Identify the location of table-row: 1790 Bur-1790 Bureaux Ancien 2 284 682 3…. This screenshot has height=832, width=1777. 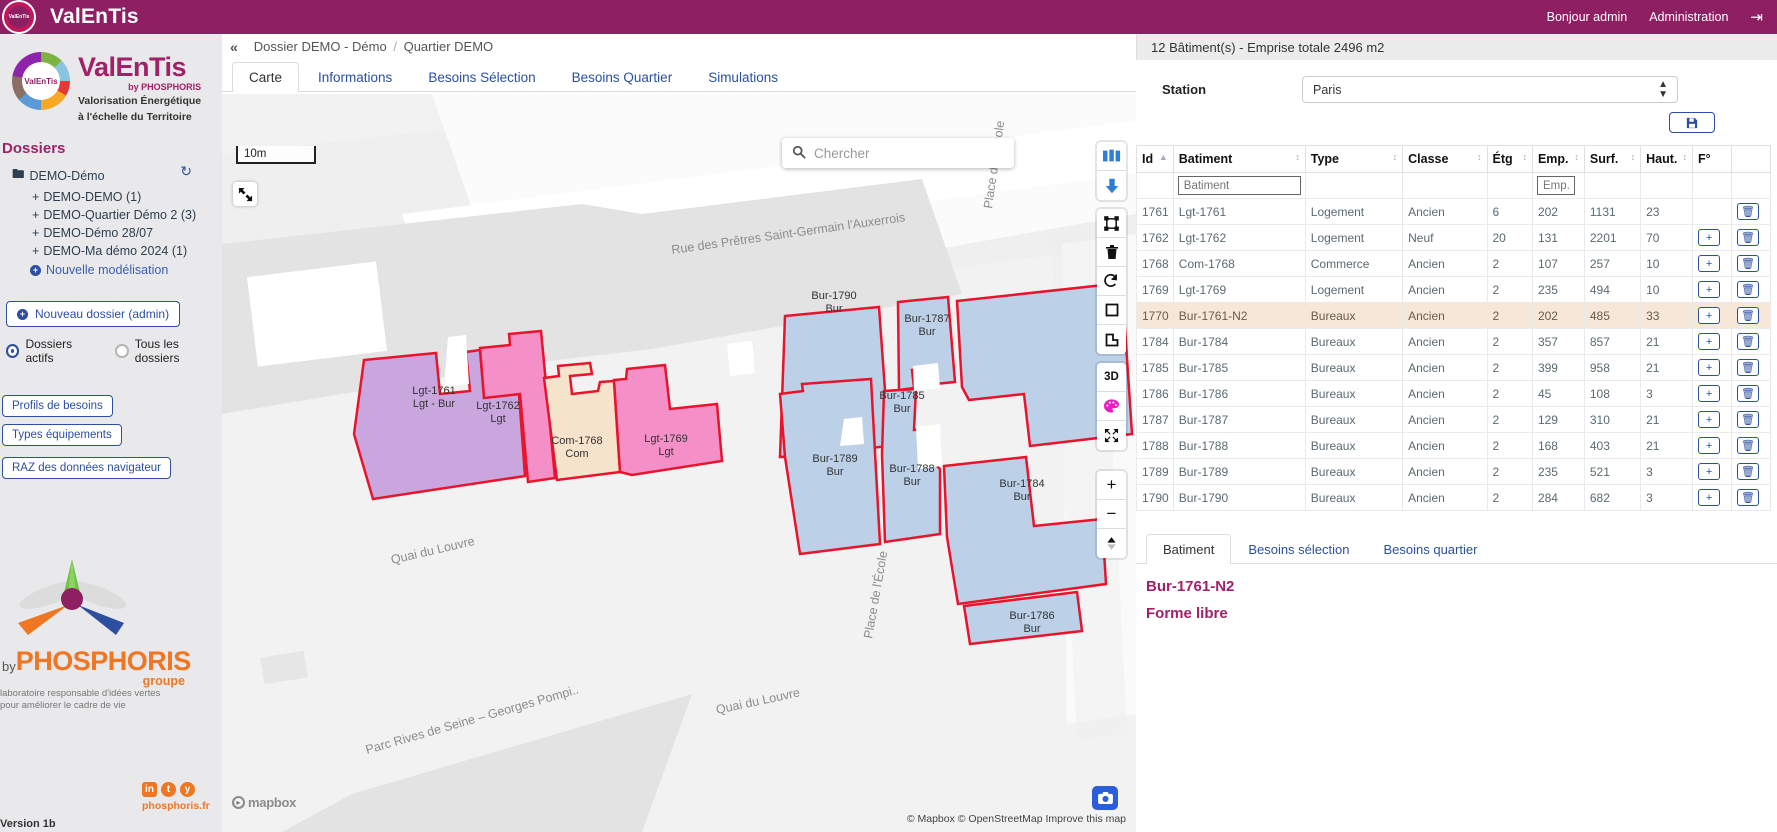
(1454, 497).